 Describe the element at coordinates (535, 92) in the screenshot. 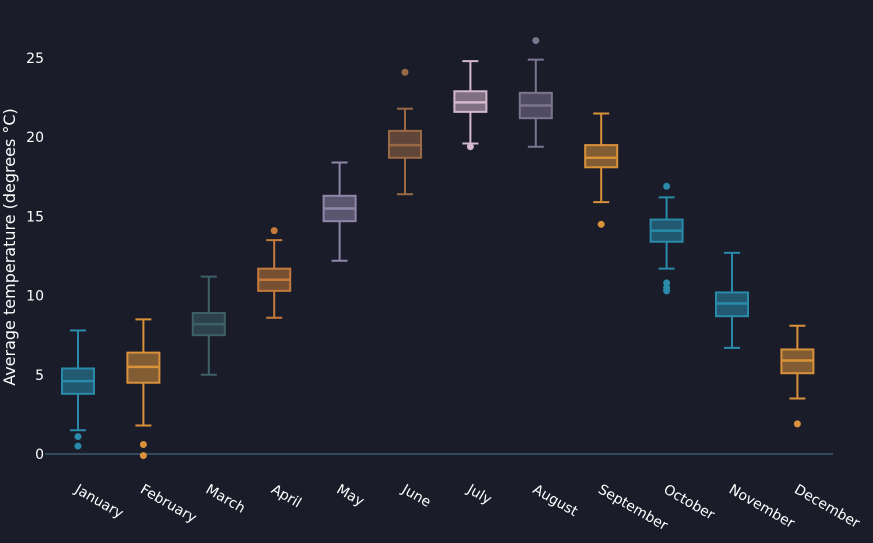

I see `box-august` at that location.